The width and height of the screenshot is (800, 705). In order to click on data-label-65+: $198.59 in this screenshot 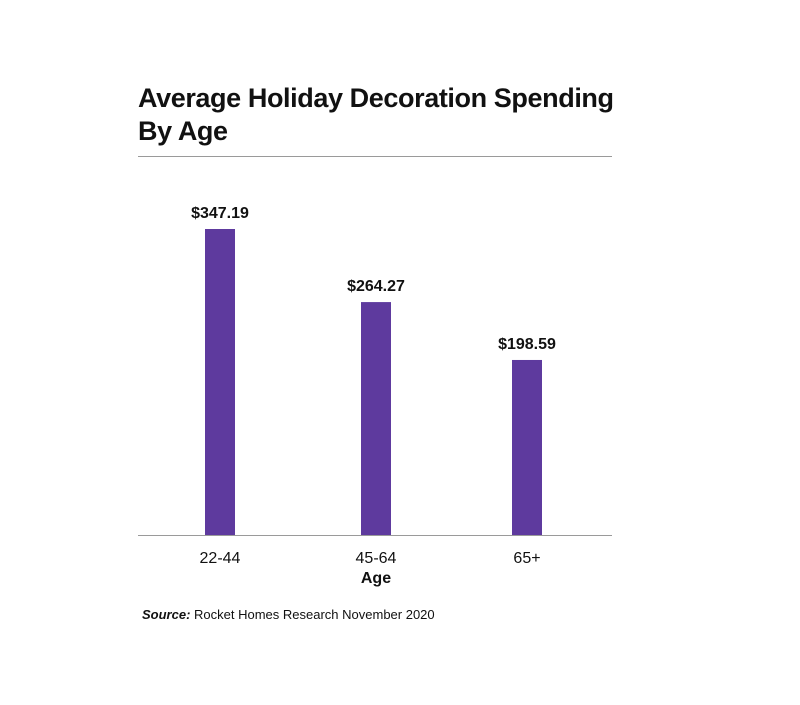, I will do `click(527, 344)`.